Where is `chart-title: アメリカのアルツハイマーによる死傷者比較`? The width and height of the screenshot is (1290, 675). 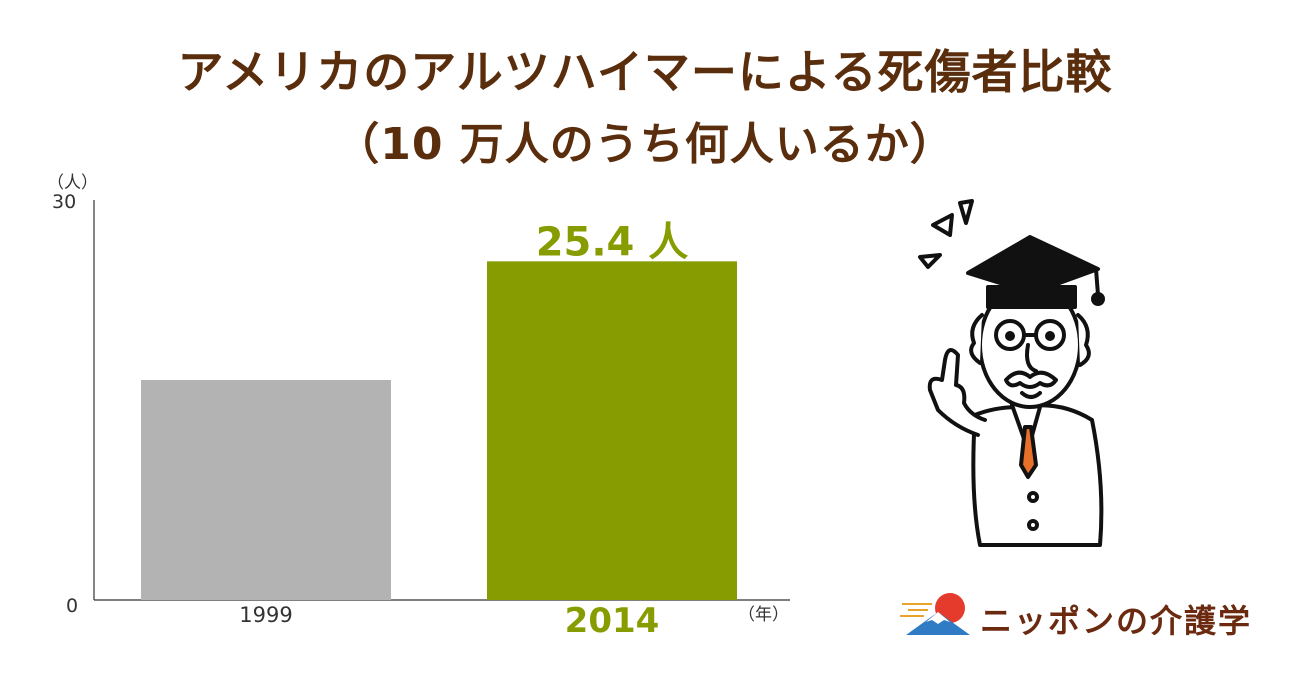 chart-title: アメリカのアルツハイマーによる死傷者比較 is located at coordinates (645, 72).